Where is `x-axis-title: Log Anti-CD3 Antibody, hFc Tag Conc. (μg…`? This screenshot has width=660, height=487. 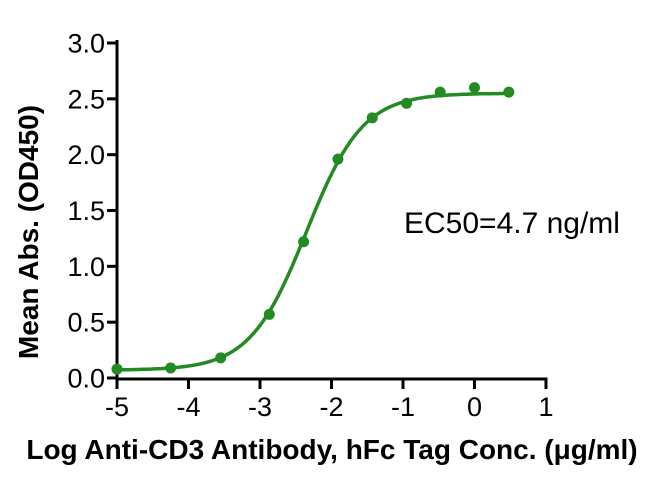
x-axis-title: Log Anti-CD3 Antibody, hFc Tag Conc. (μg… is located at coordinates (331, 449).